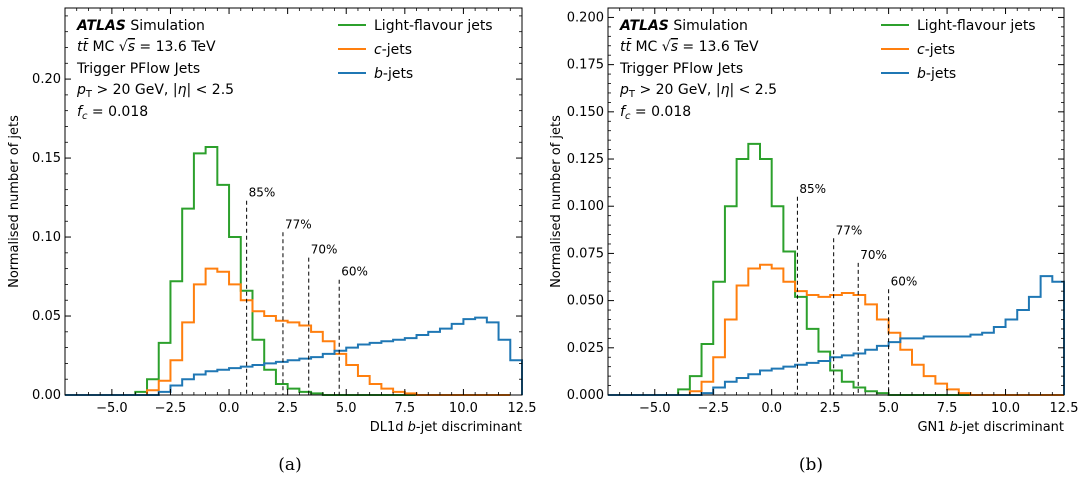  Describe the element at coordinates (990, 427) in the screenshot. I see `x-axis-label: GN1 b-jet discriminant` at that location.